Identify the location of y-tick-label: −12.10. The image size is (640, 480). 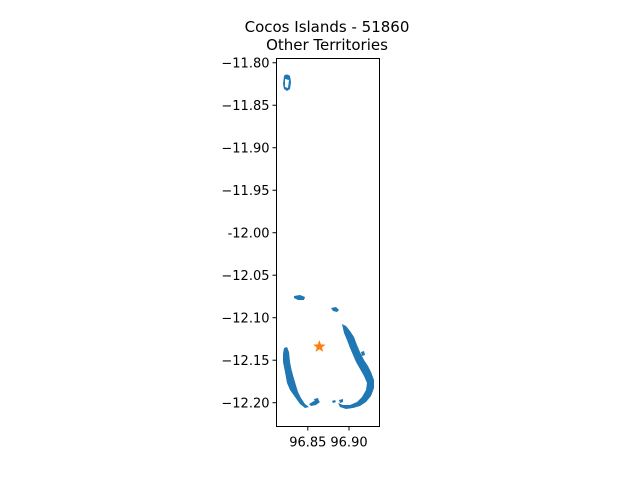
(245, 319).